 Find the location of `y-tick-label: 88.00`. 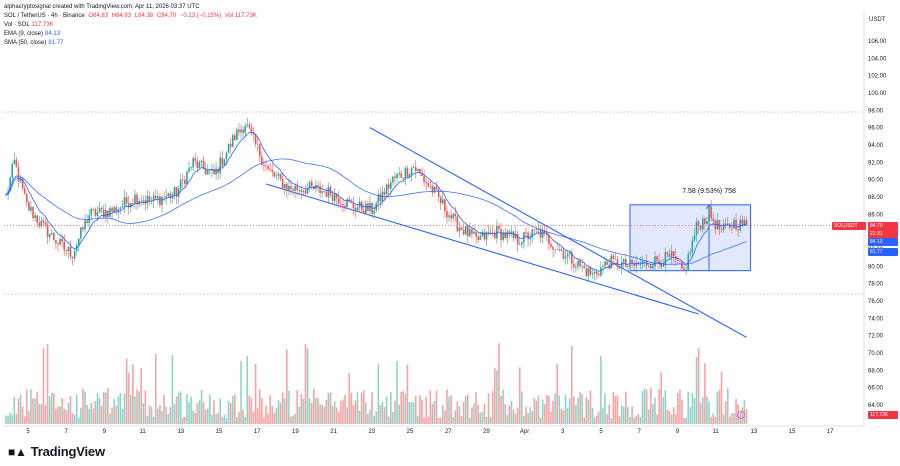

y-tick-label: 88.00 is located at coordinates (876, 198).